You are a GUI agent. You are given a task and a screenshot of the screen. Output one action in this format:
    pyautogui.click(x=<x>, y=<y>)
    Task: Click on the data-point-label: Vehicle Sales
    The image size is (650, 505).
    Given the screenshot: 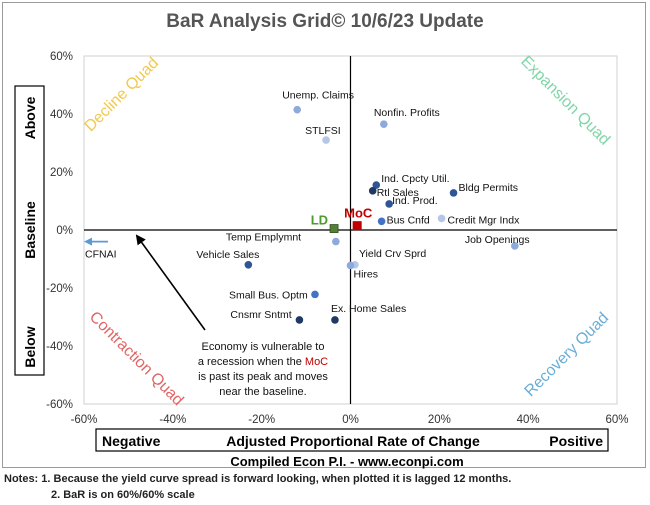 What is the action you would take?
    pyautogui.click(x=227, y=255)
    